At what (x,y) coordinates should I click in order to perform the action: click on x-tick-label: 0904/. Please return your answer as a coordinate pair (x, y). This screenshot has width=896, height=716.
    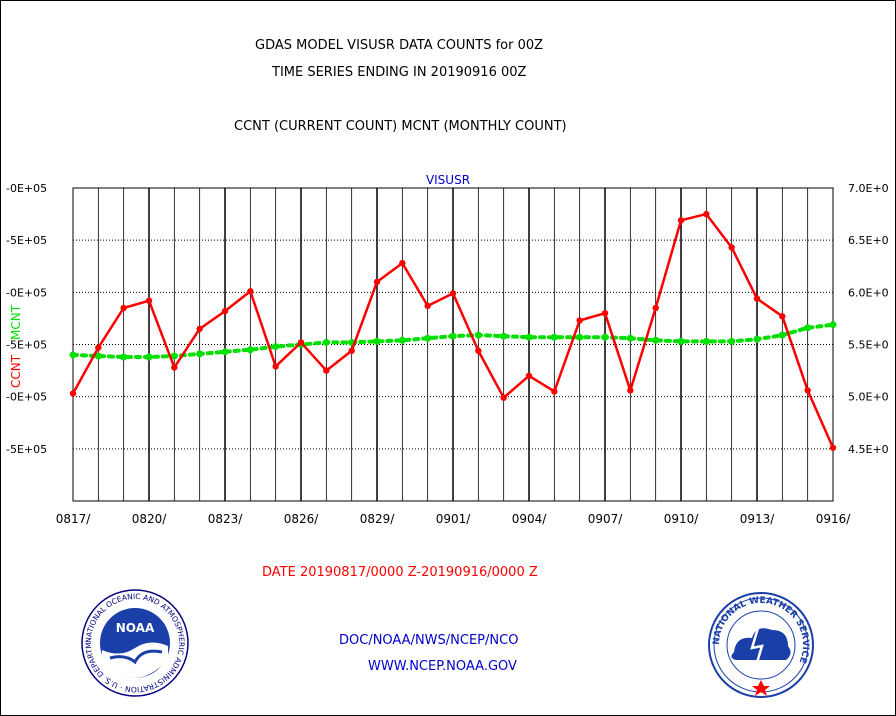
    Looking at the image, I should click on (530, 519).